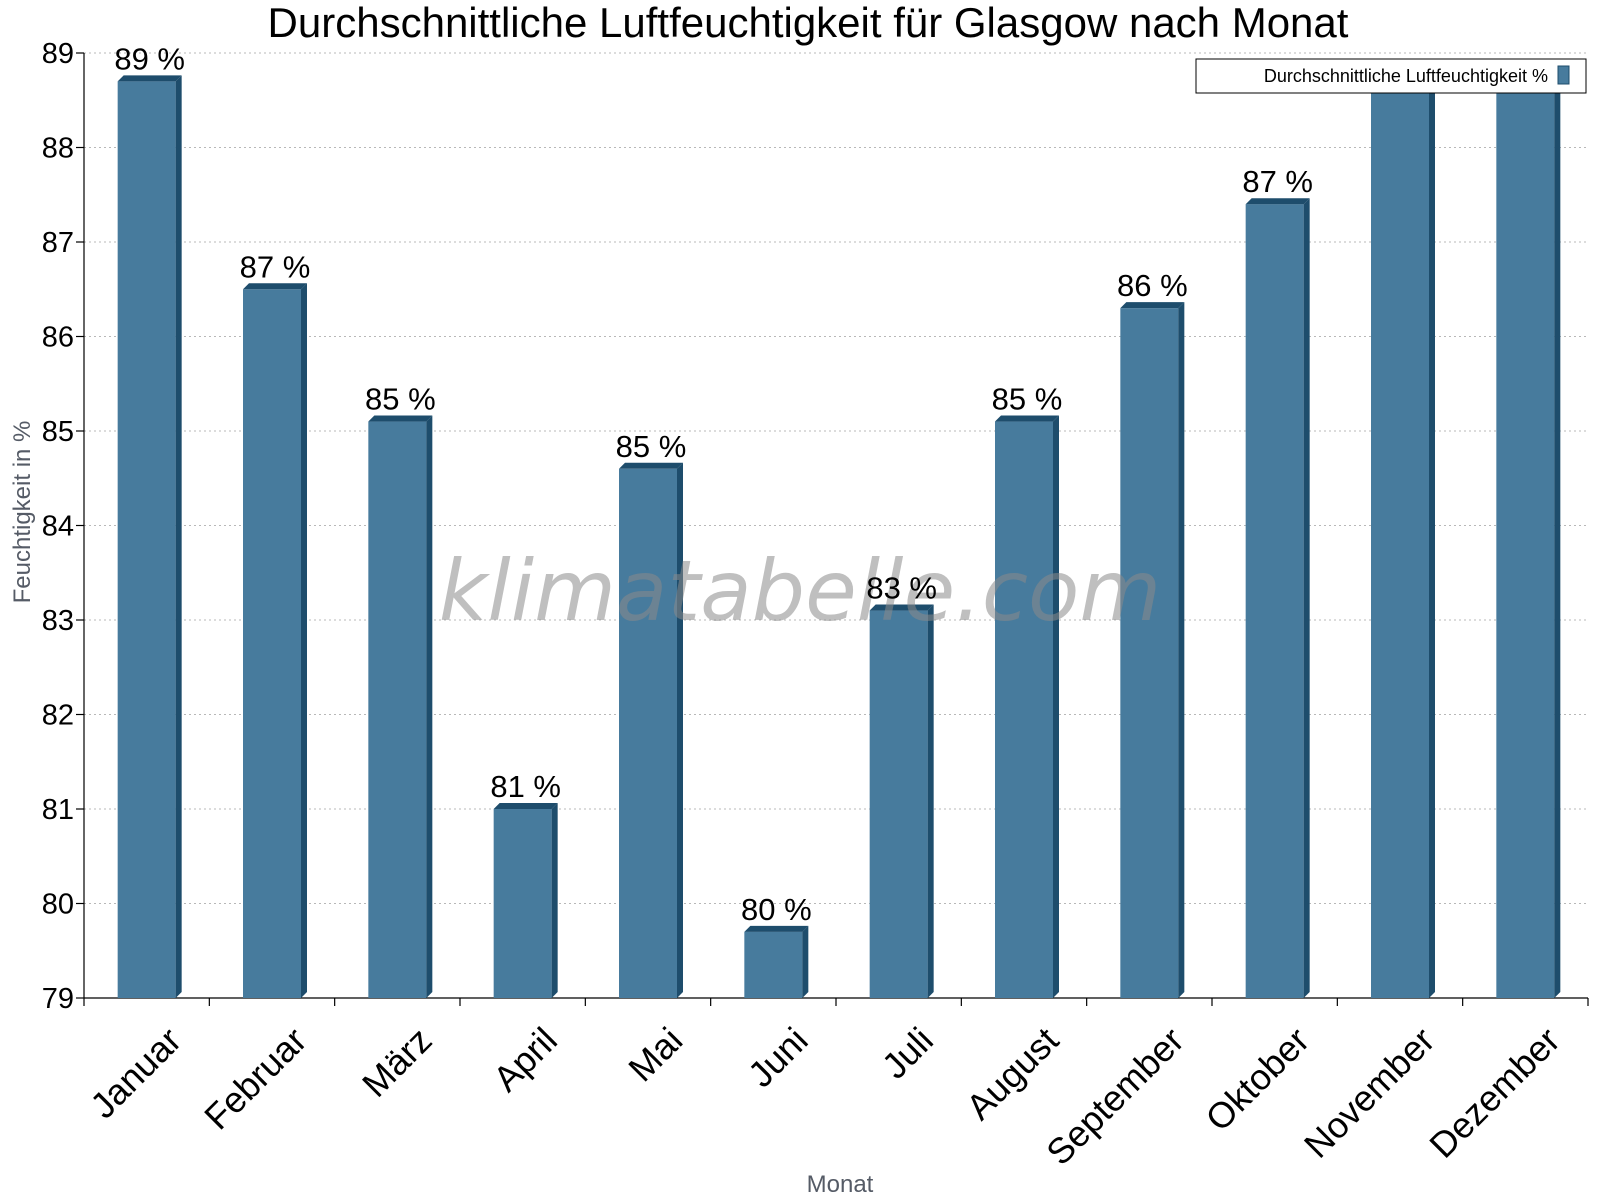 Image resolution: width=1600 pixels, height=1200 pixels. Describe the element at coordinates (907, 1052) in the screenshot. I see `x-tick-label: Juli` at that location.